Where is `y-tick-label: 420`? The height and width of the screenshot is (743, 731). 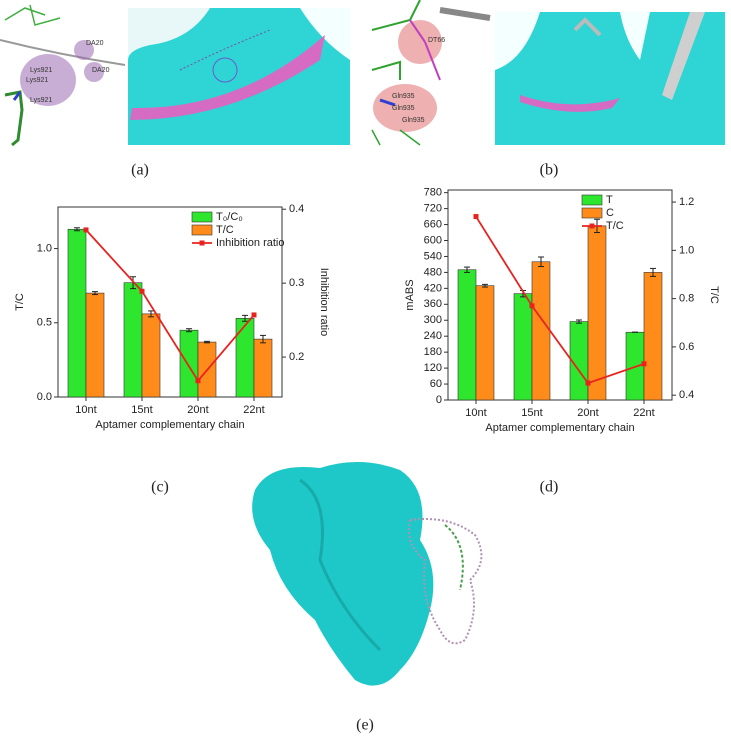
y-tick-label: 420 is located at coordinates (433, 288).